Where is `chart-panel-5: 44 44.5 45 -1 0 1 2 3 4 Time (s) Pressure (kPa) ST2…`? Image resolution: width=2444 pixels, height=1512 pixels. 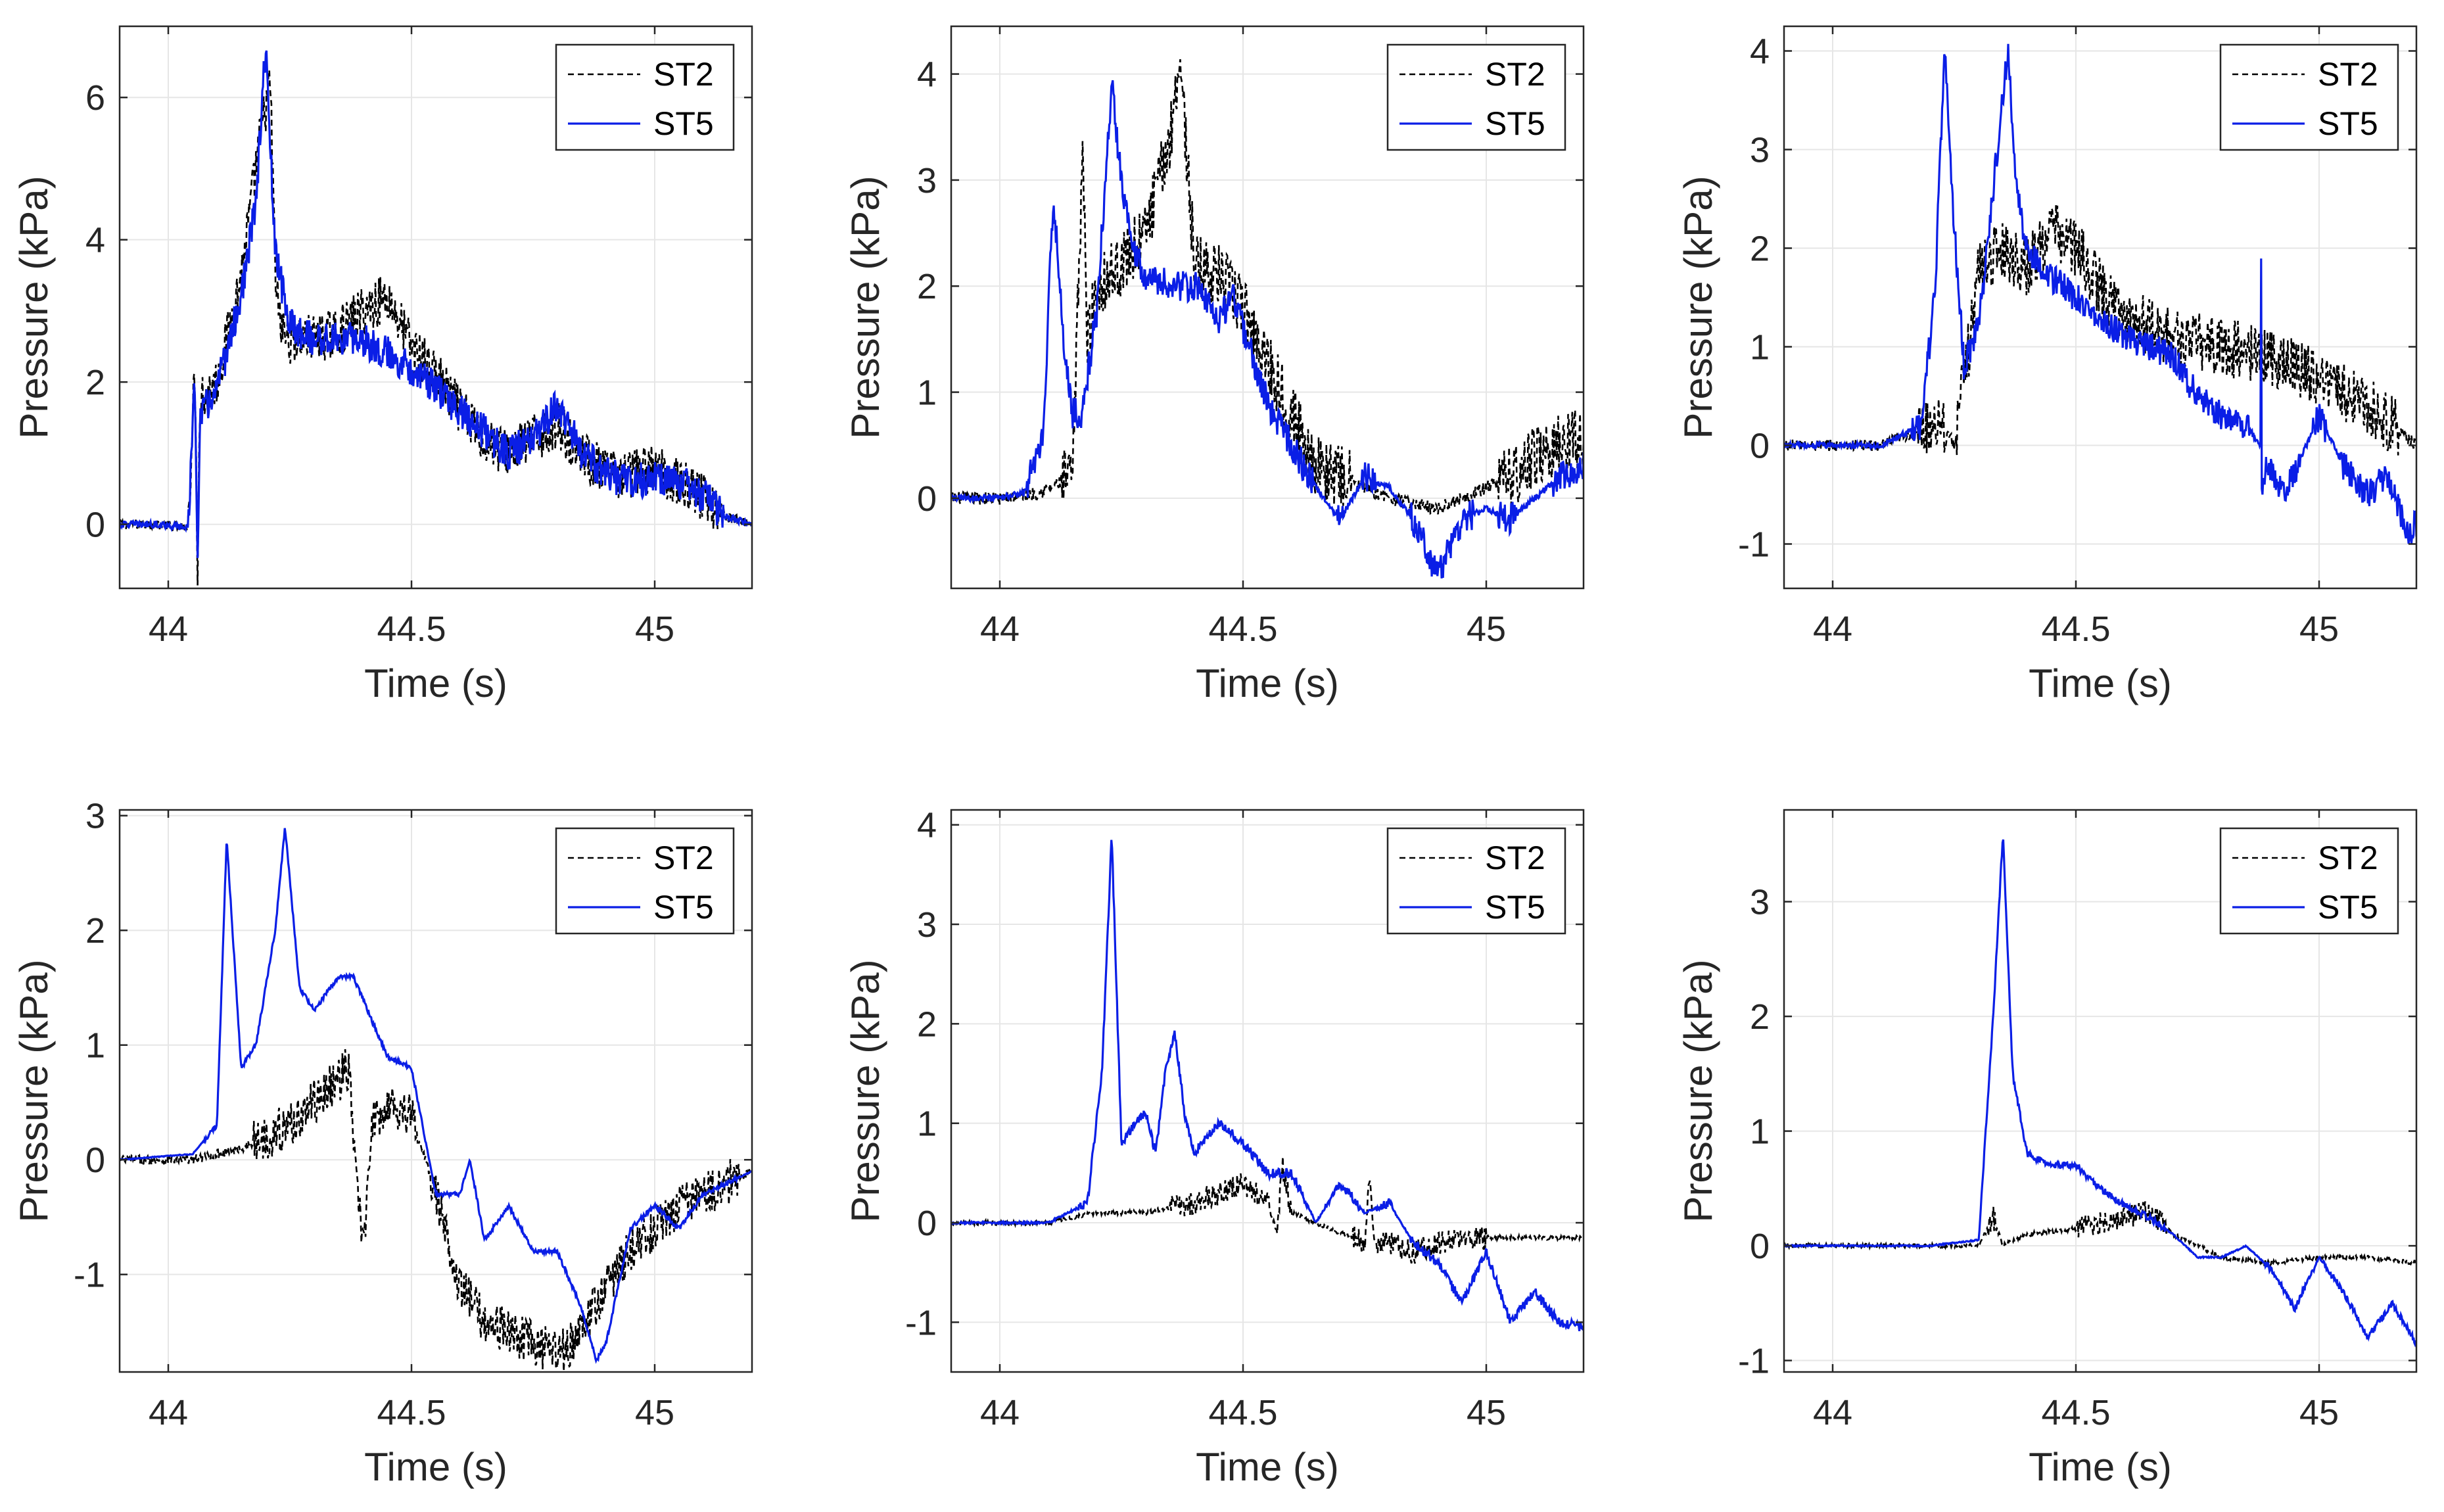
chart-panel-5: 44 44.5 45 -1 0 1 2 3 4 Time (s) Pressure (kPa) ST2… is located at coordinates (1214, 1147).